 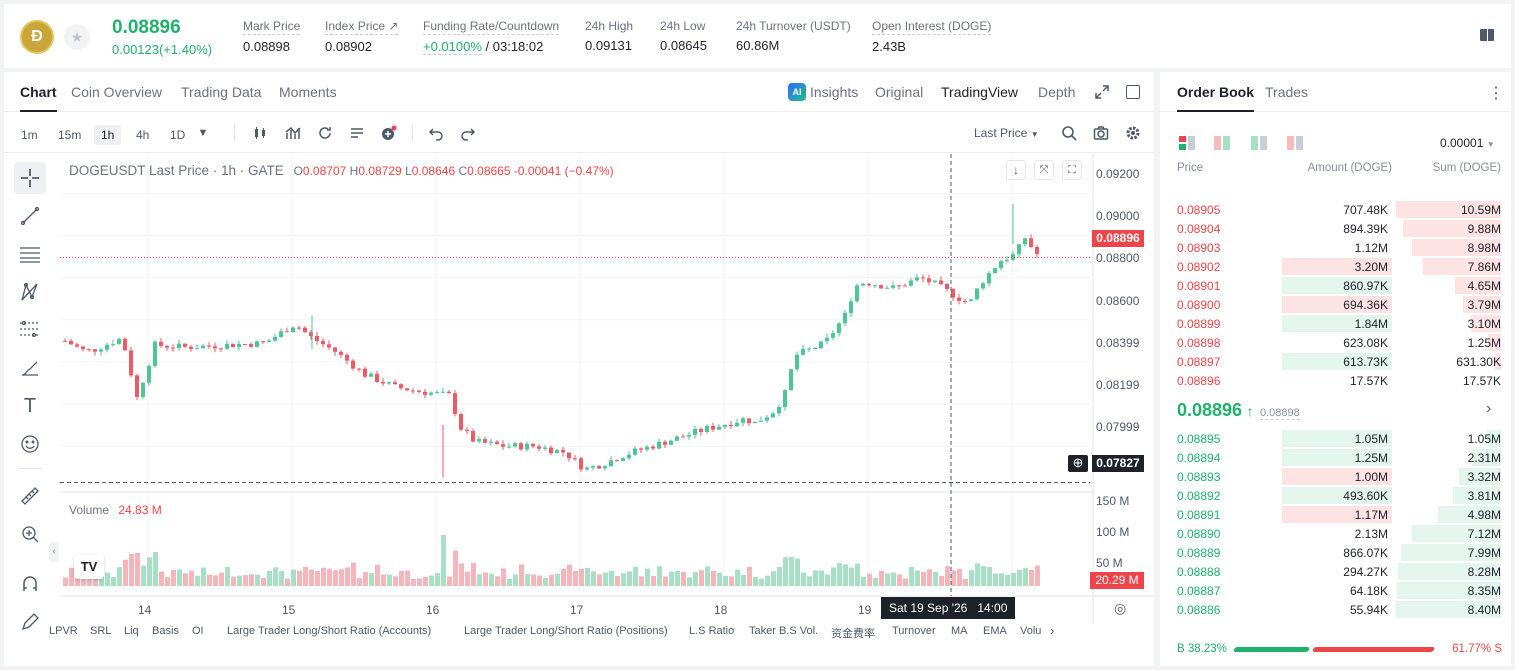 What do you see at coordinates (797, 92) in the screenshot?
I see `ai-insights-icon: AI` at bounding box center [797, 92].